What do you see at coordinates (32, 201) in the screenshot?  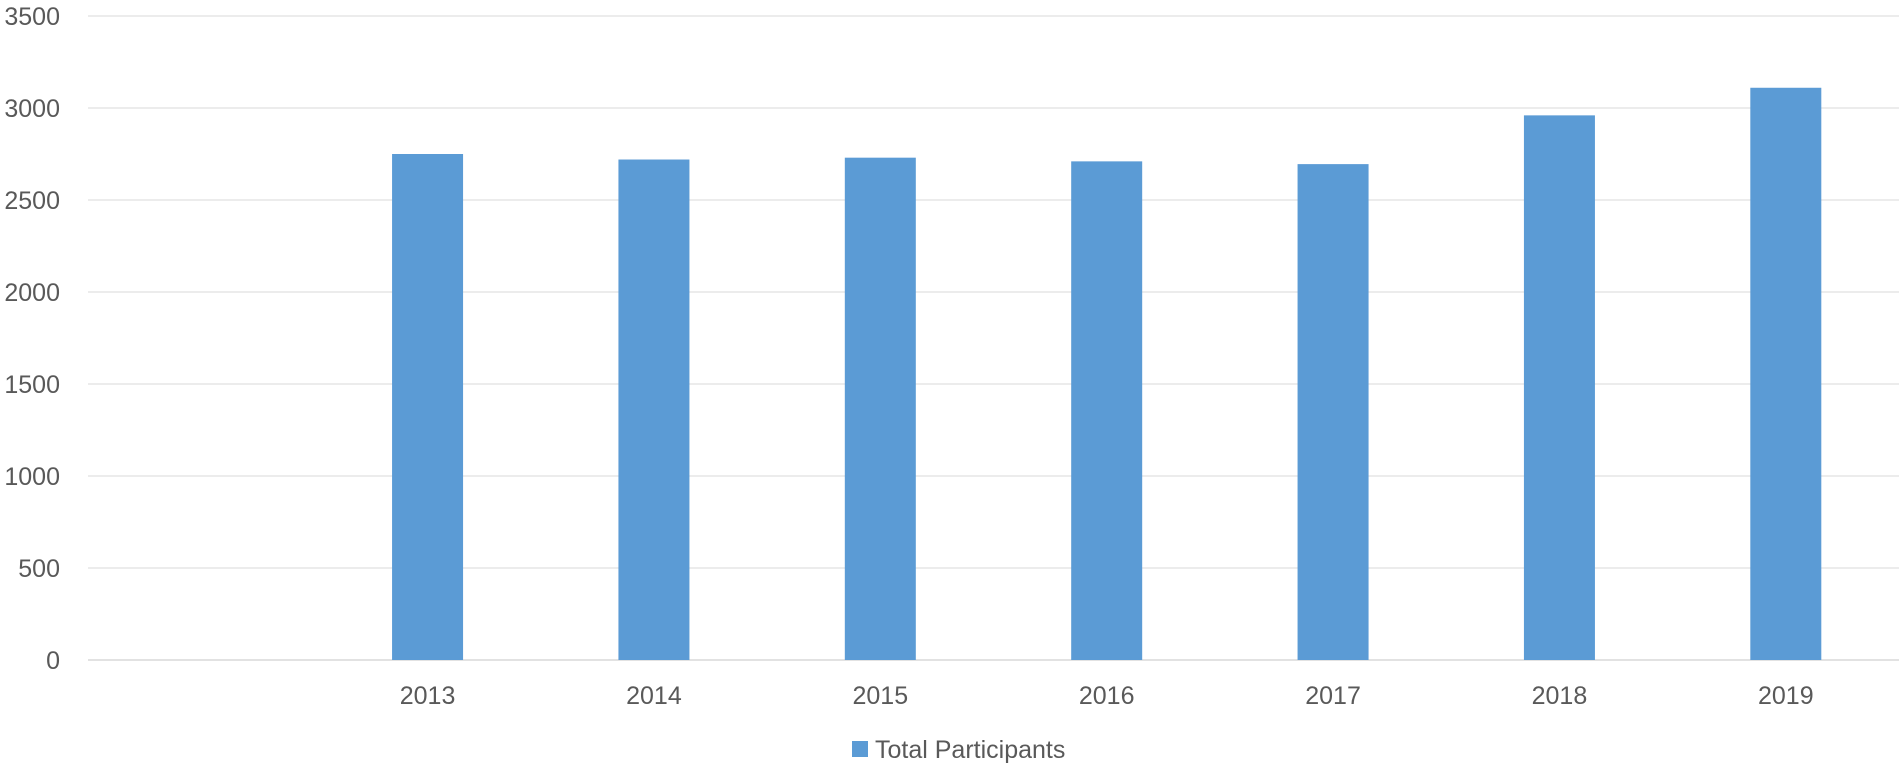 I see `y-tick-label: 2500` at bounding box center [32, 201].